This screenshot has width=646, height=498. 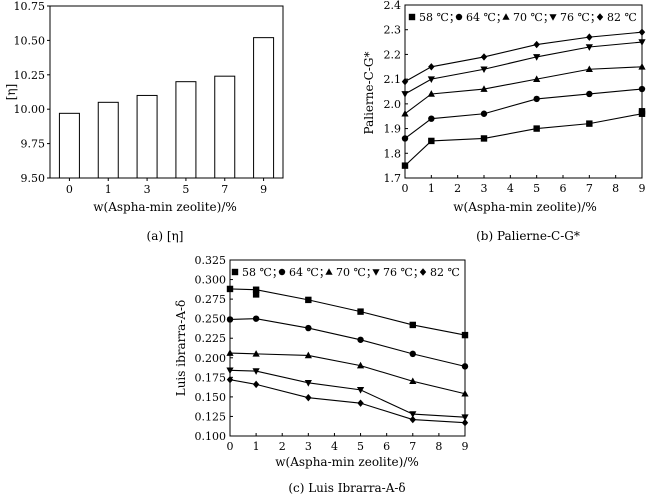 I want to click on panel-c-y-tick-label: 0.275, so click(x=211, y=299).